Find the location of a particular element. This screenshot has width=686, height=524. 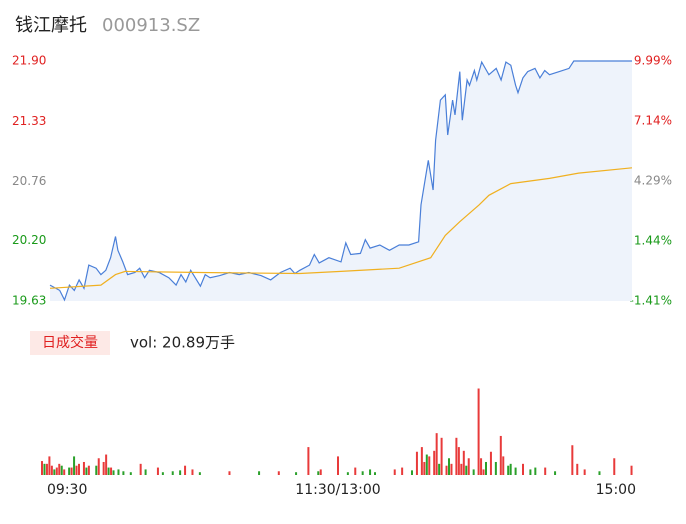

volume-badge is located at coordinates (70, 343).